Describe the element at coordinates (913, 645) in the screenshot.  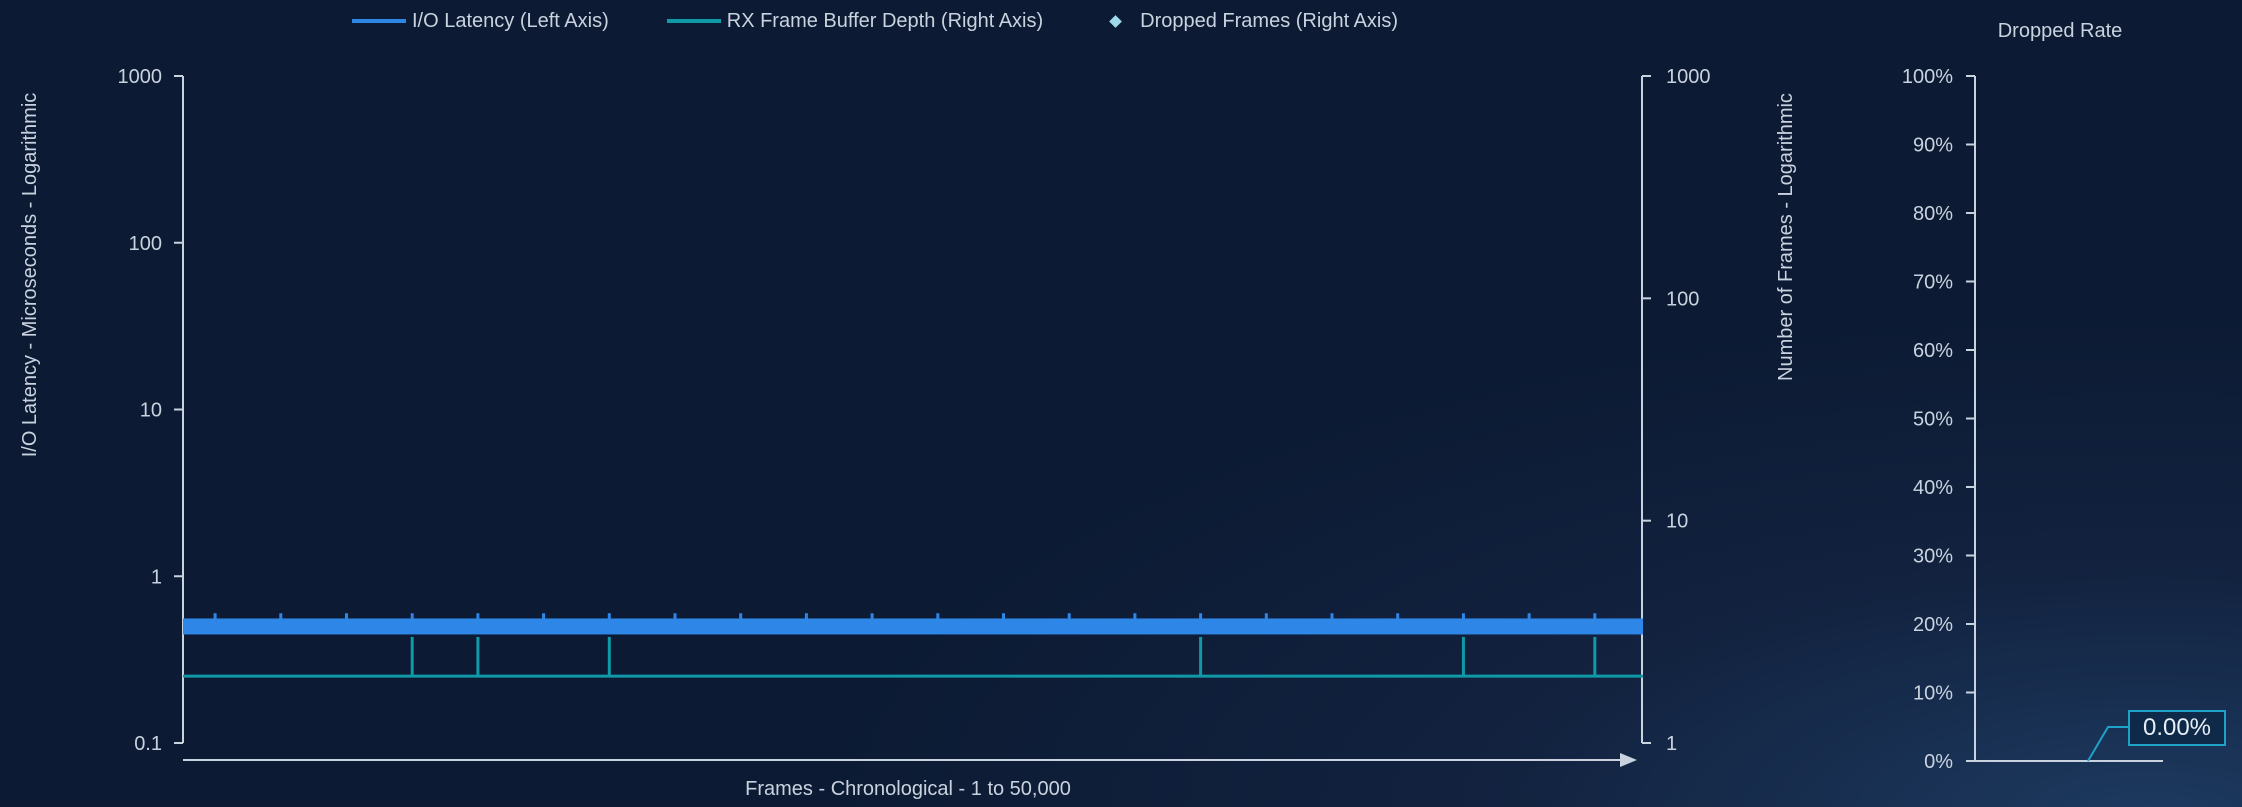
I see `series-layer` at that location.